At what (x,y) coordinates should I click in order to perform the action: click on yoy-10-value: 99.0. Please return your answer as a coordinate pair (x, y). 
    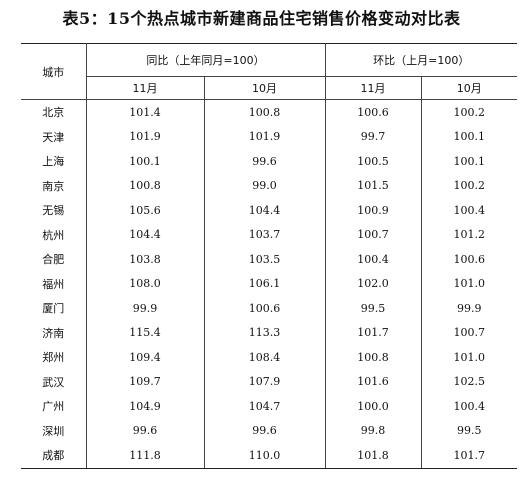
    Looking at the image, I should click on (265, 185).